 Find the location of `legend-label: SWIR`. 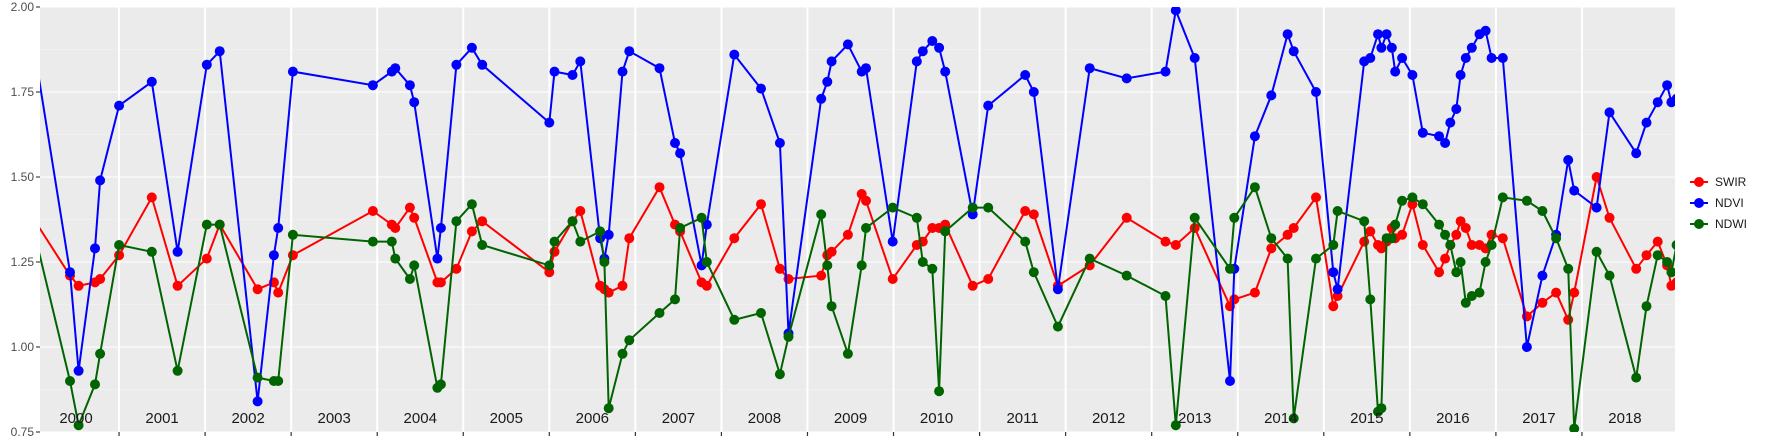

legend-label: SWIR is located at coordinates (1731, 182).